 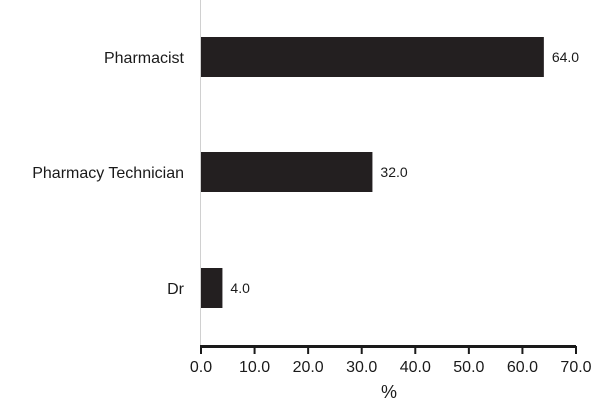 What do you see at coordinates (254, 367) in the screenshot?
I see `x-tick-label: 10.0` at bounding box center [254, 367].